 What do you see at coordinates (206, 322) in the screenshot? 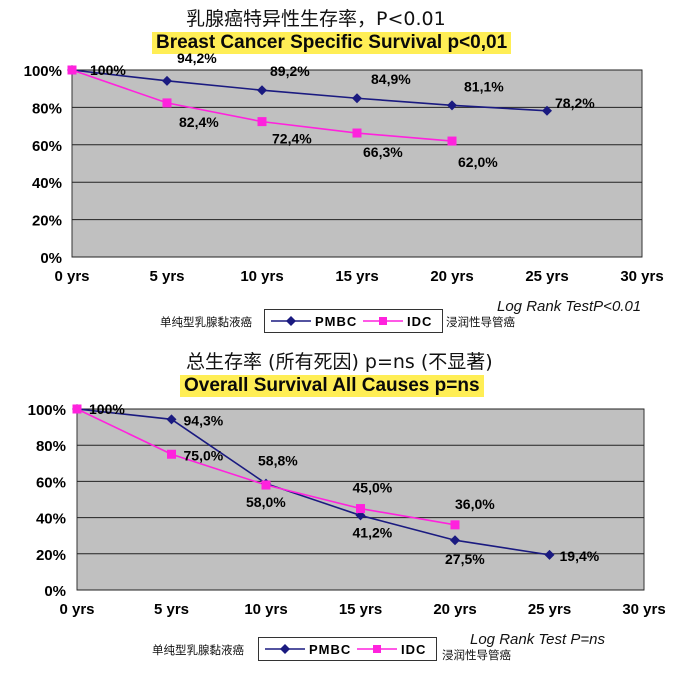
I see `chart1-legend-left-label: 单纯型乳腺黏液癌` at bounding box center [206, 322].